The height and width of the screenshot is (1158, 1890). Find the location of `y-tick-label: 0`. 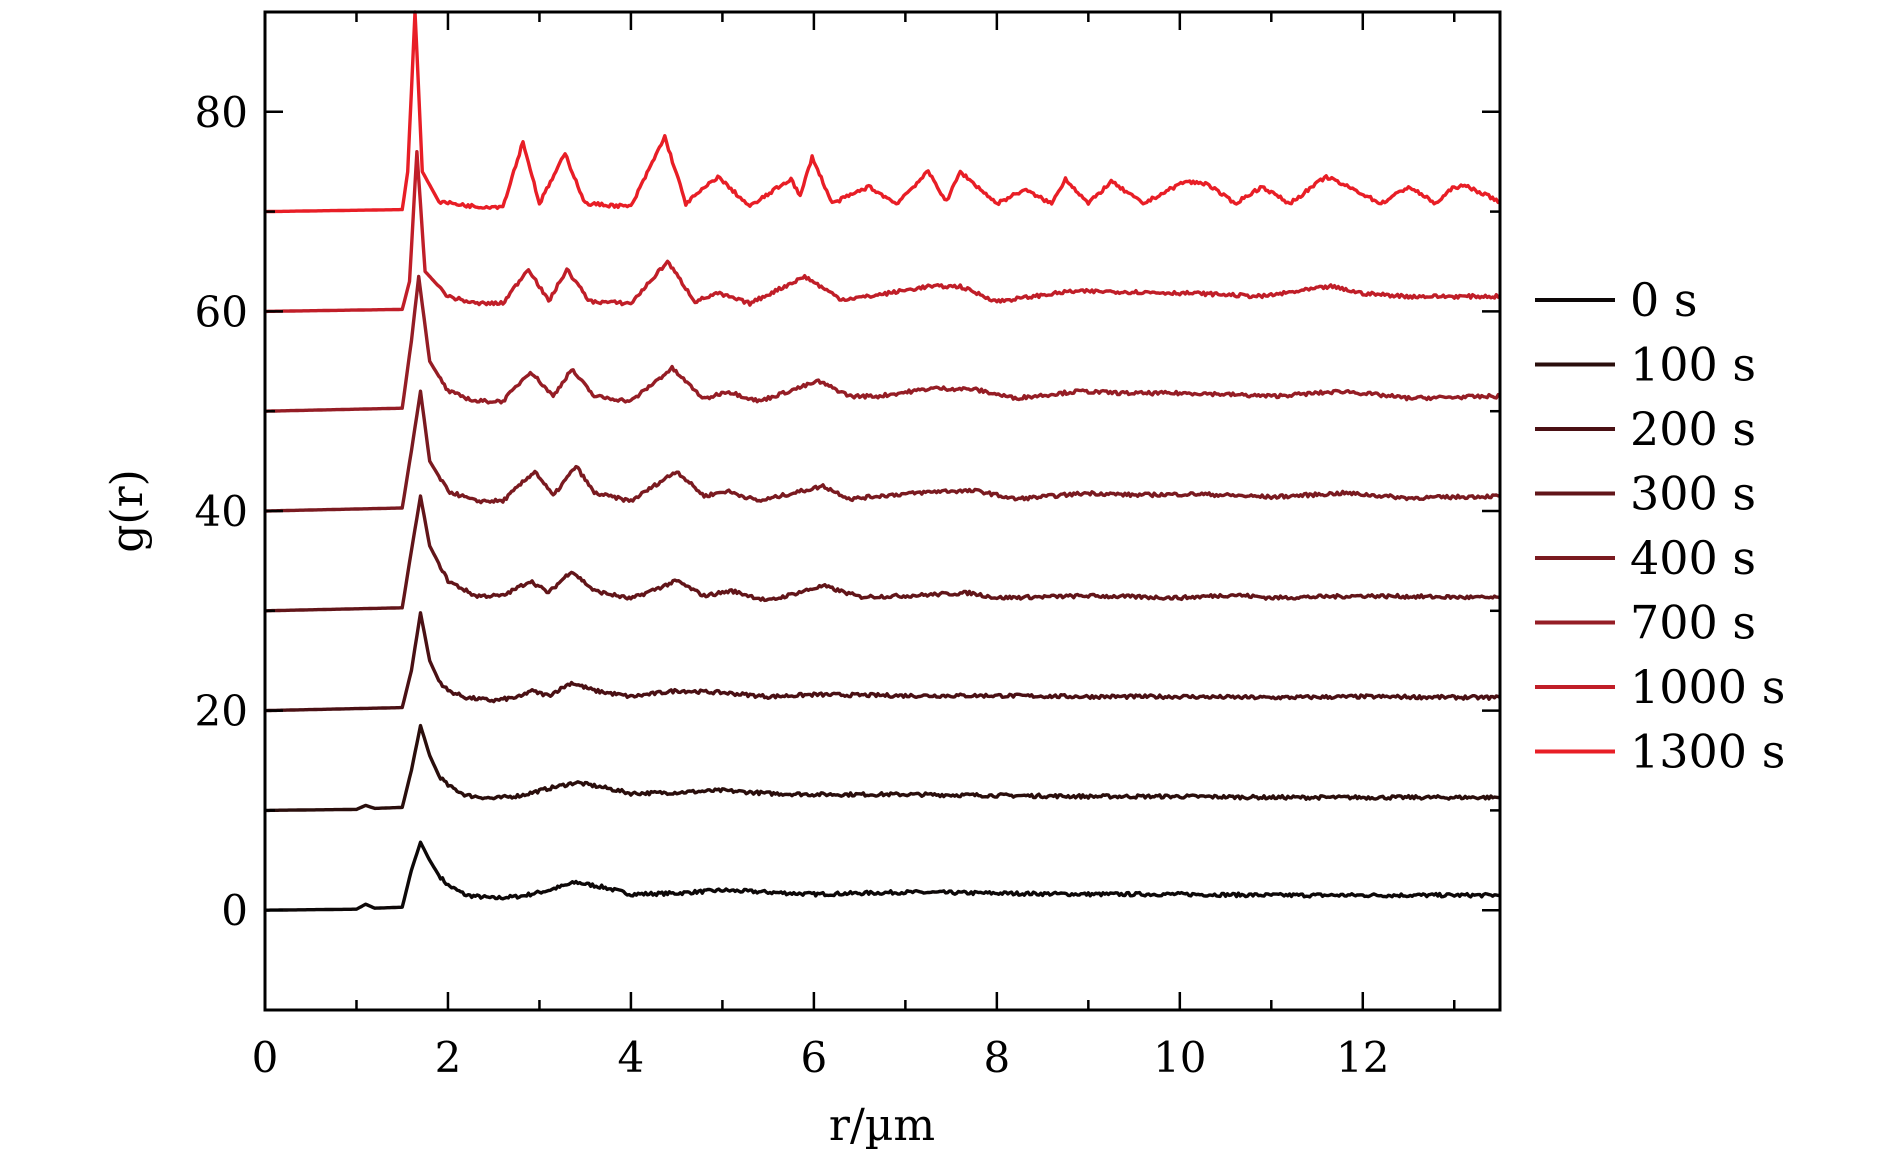

y-tick-label: 0 is located at coordinates (234, 910).